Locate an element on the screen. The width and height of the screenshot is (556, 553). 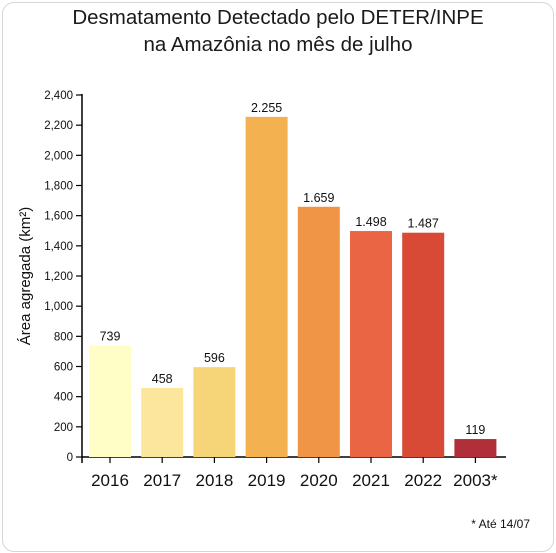
bar-value-label: 1.659 is located at coordinates (318, 198).